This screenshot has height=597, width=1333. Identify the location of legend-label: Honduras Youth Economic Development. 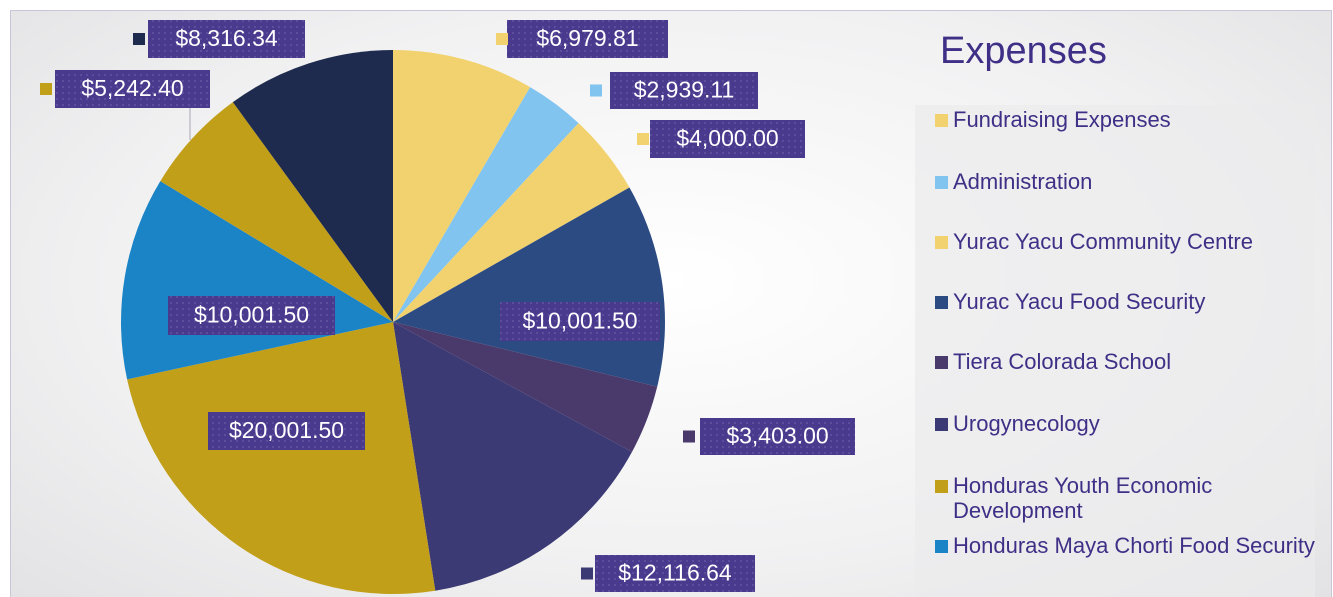
(1083, 498).